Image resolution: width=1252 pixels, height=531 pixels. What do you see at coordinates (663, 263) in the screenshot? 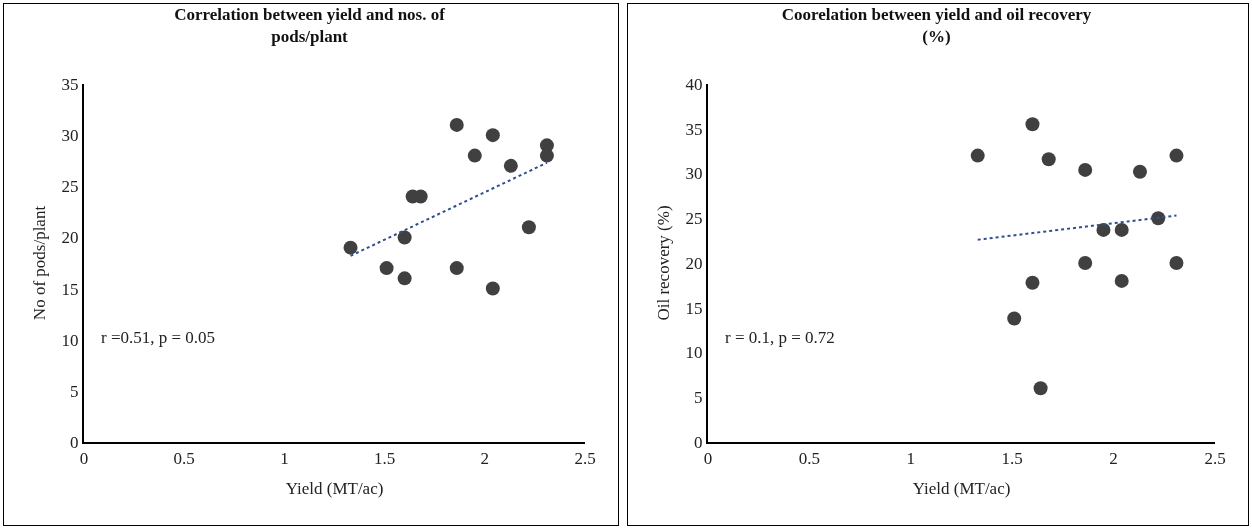
I see `y-axis-title: Oil recovery (%)` at bounding box center [663, 263].